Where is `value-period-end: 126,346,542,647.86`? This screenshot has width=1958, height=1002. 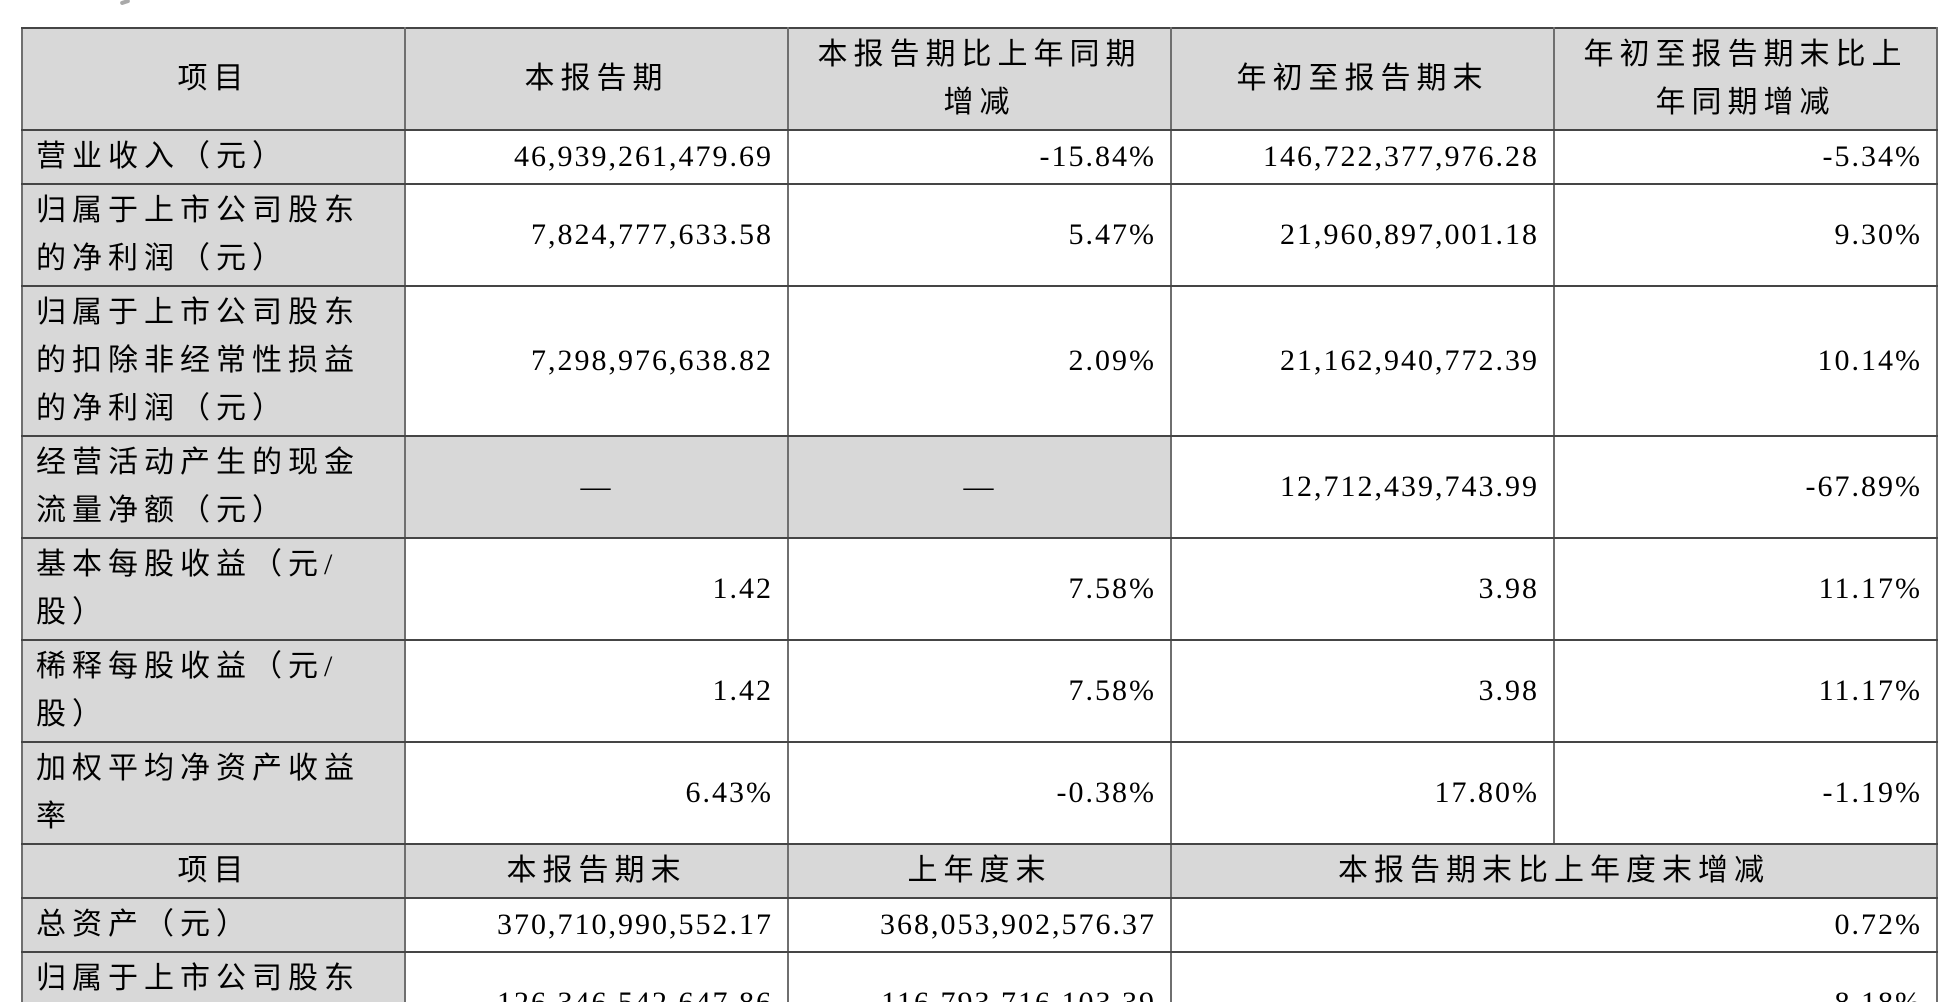
value-period-end: 126,346,542,647.86 is located at coordinates (596, 976).